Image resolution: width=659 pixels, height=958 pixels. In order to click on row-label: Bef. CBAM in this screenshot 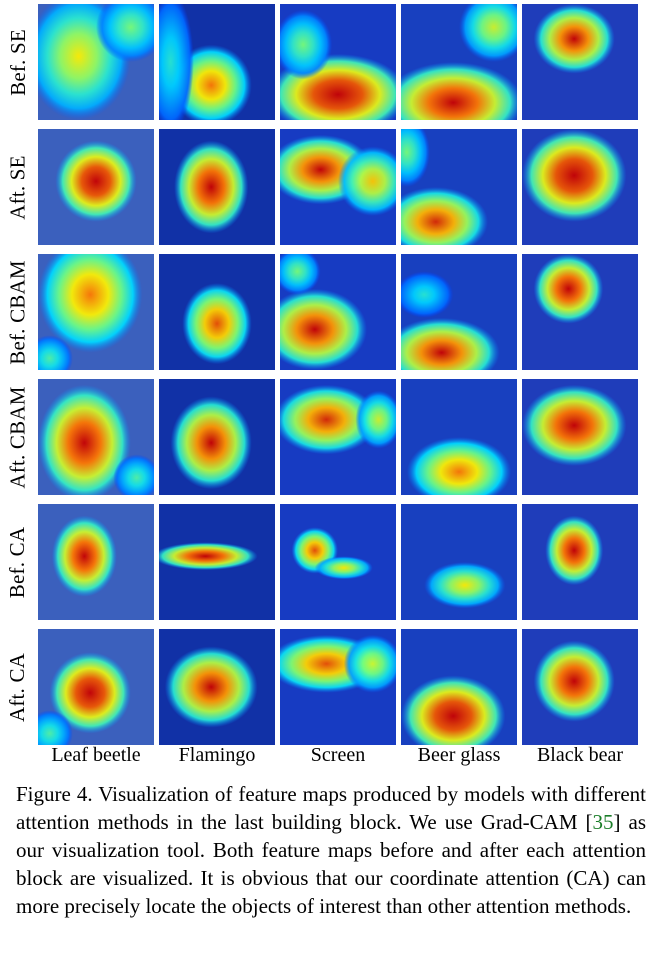, I will do `click(18, 312)`.